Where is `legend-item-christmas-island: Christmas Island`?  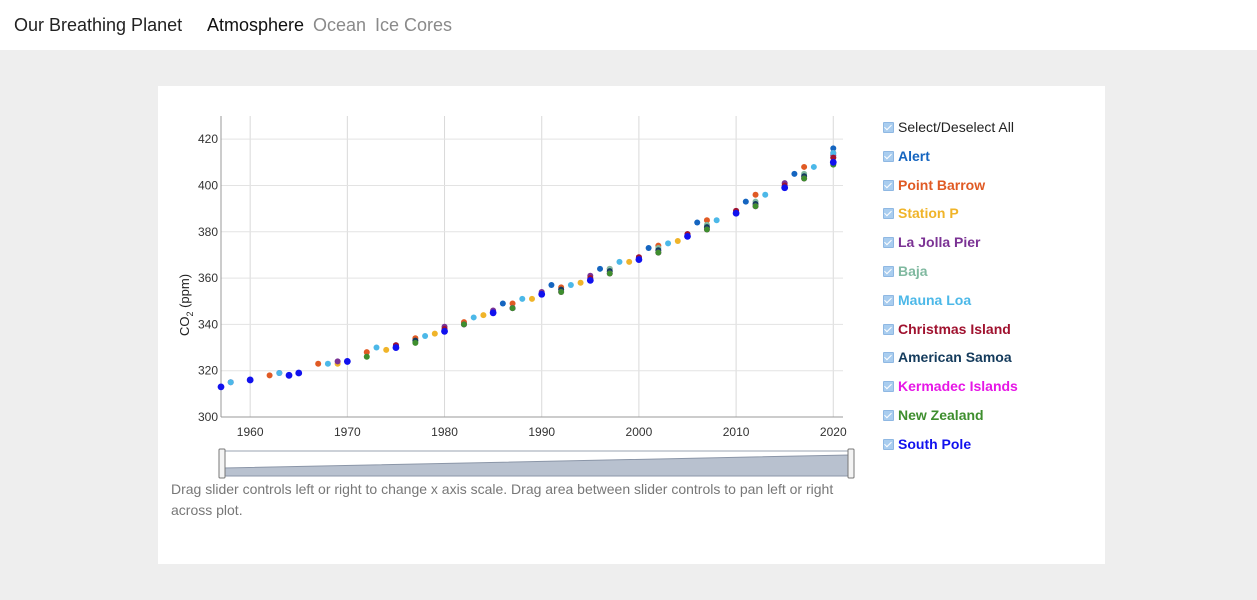 legend-item-christmas-island: Christmas Island is located at coordinates (991, 335).